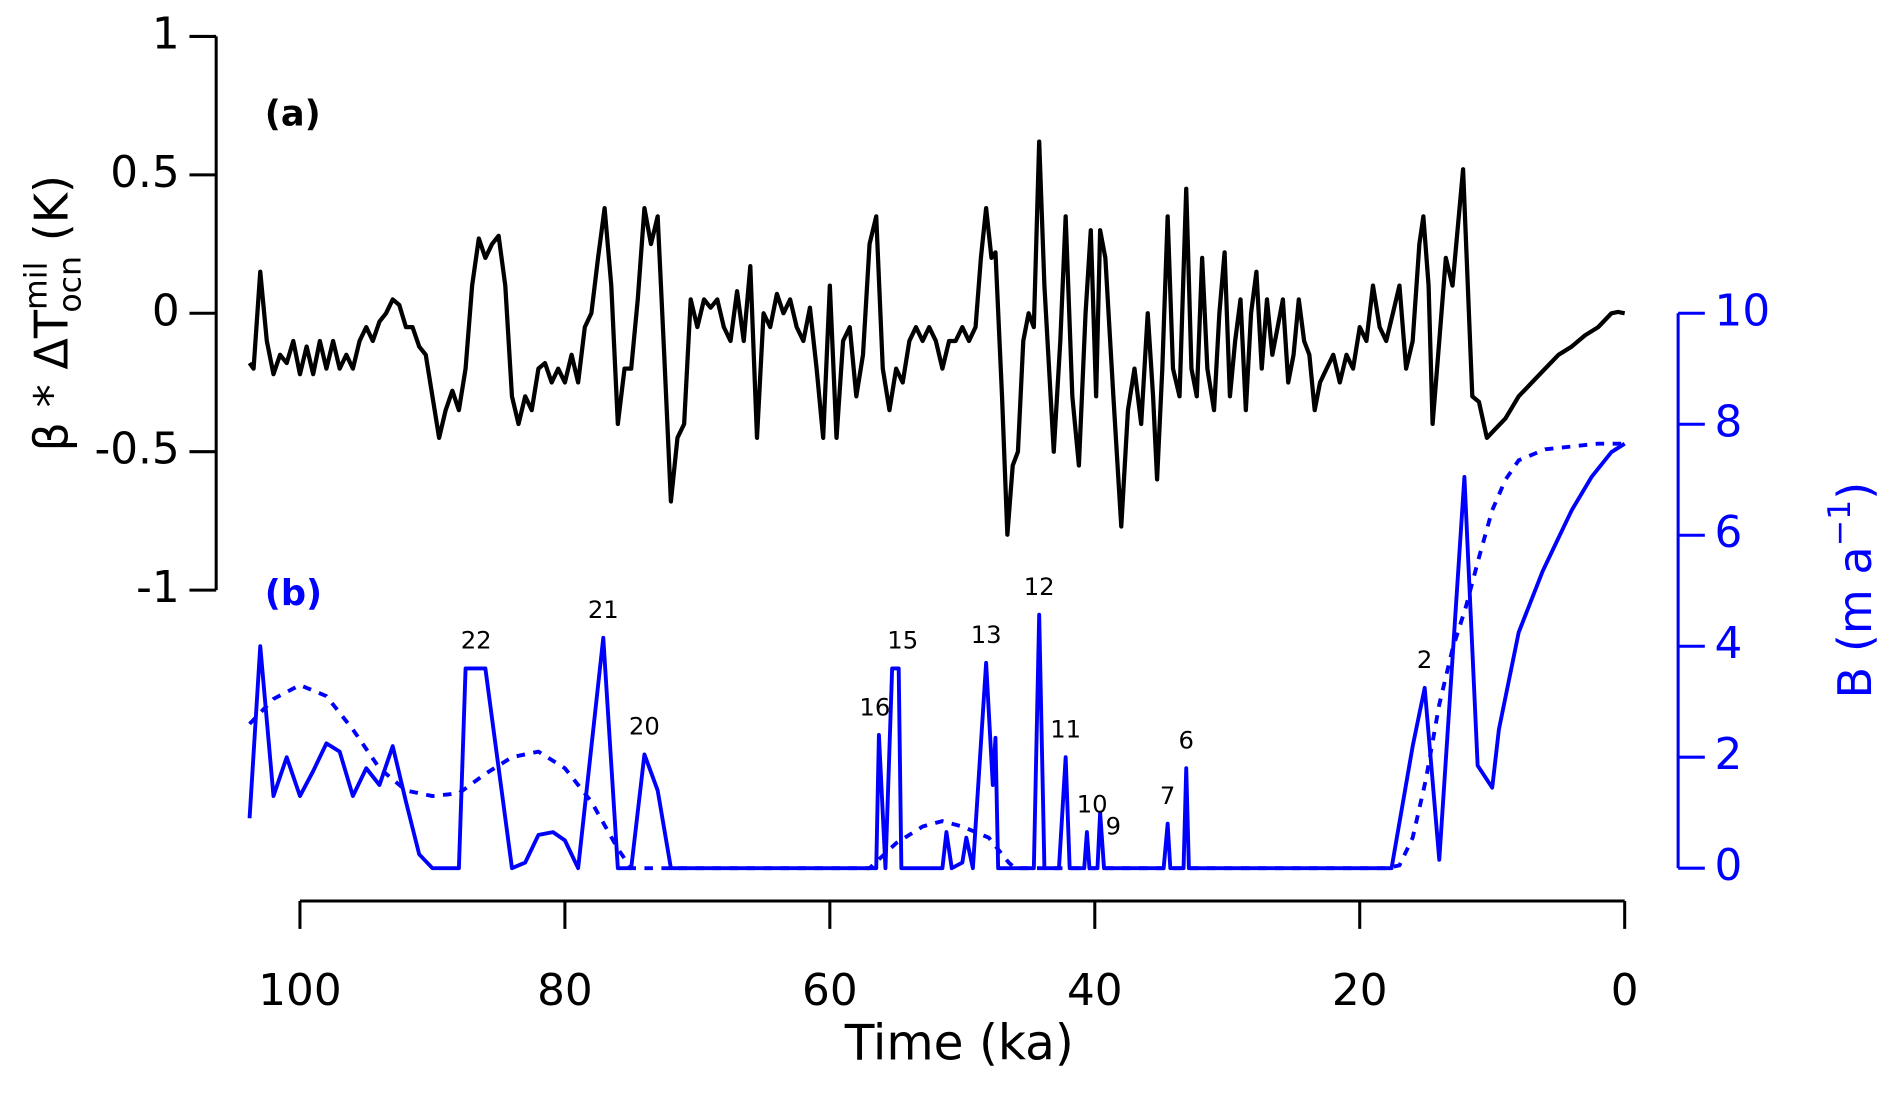 The height and width of the screenshot is (1095, 1904). I want to click on y-axis-label: B (m a−1), so click(1851, 590).